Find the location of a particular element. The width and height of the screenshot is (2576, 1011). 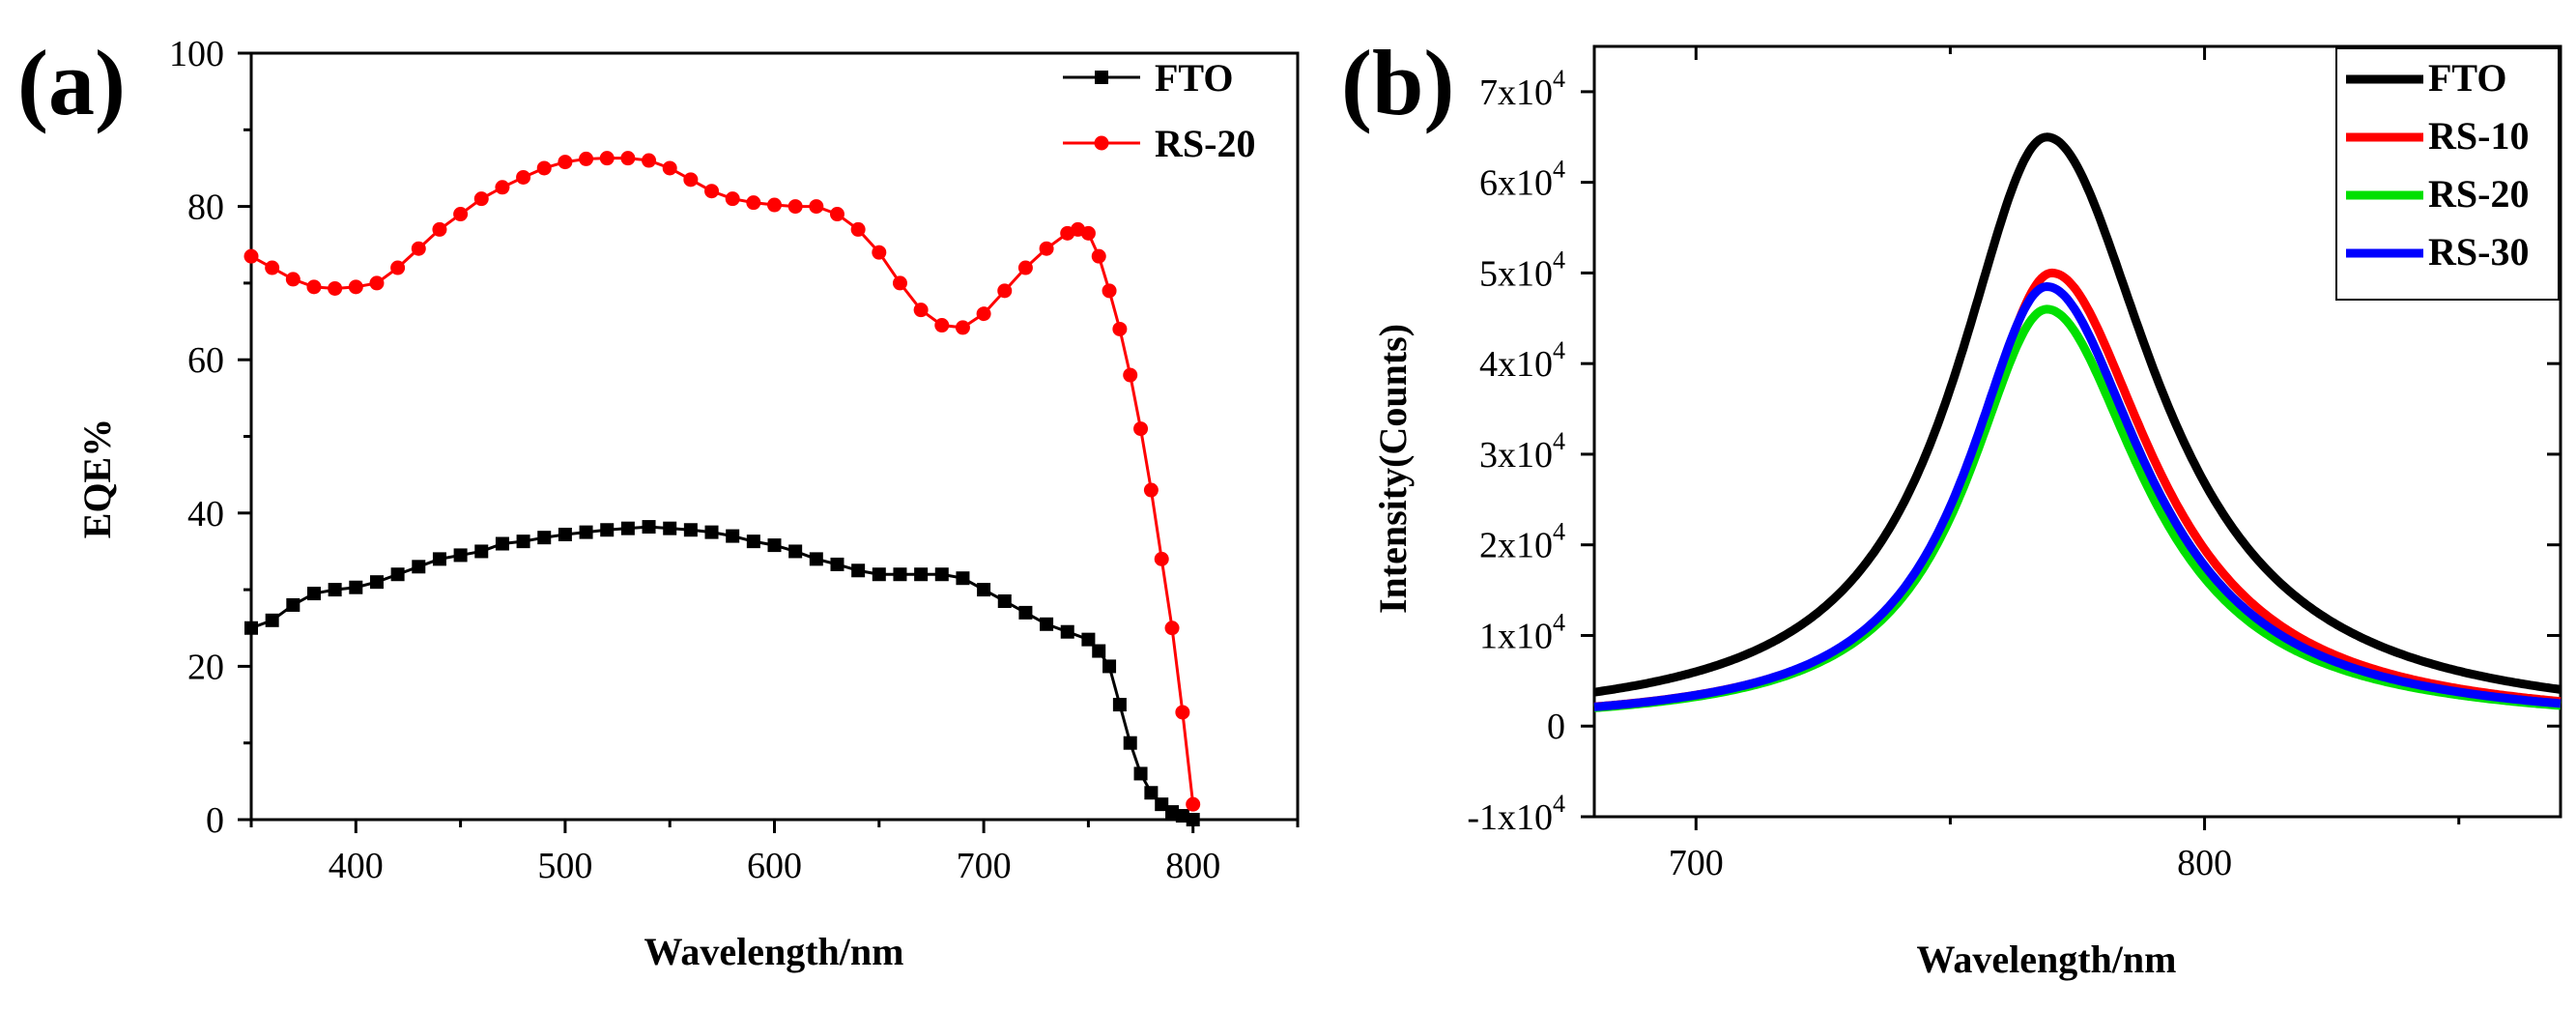

panel-b-x-axis-title: Wavelength/nm is located at coordinates (2047, 959).